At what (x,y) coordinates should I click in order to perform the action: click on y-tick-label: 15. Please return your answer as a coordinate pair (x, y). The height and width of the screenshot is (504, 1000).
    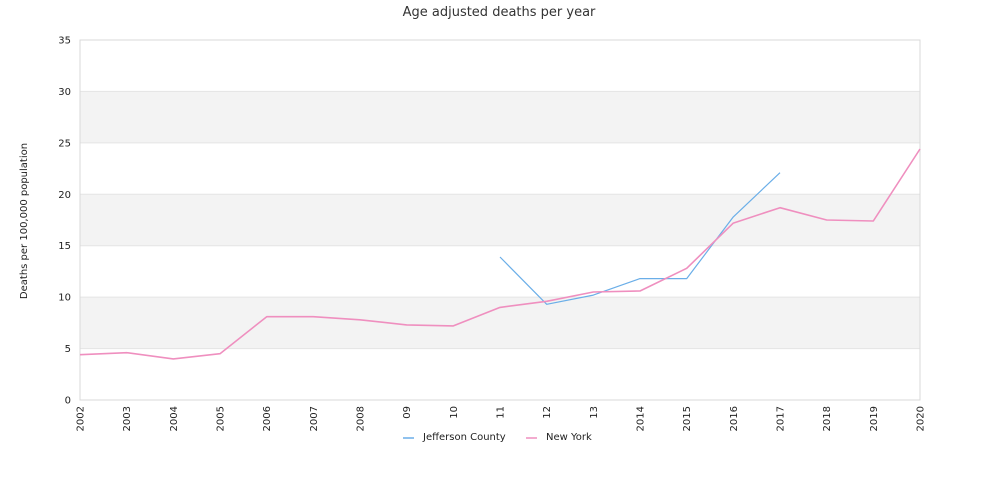
    Looking at the image, I should click on (64, 246).